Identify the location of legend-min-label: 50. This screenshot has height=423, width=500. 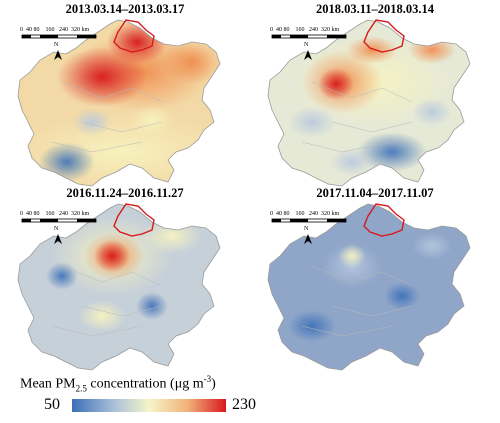
(52, 404).